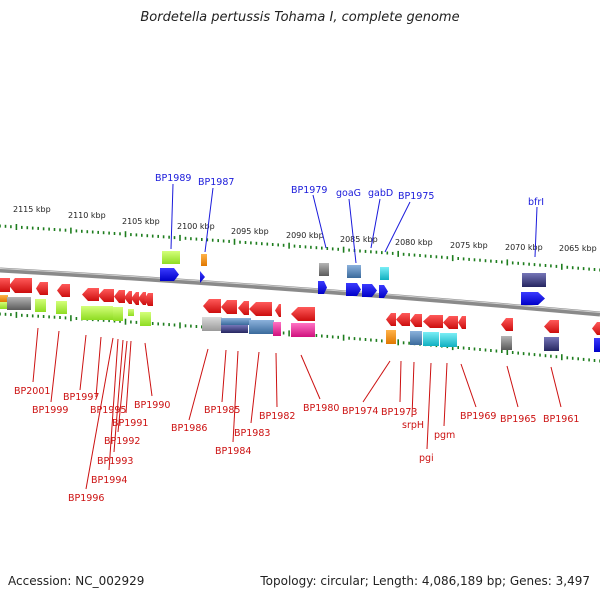 The width and height of the screenshot is (600, 600). What do you see at coordinates (414, 242) in the screenshot?
I see `scale-label: 2080 kbp` at bounding box center [414, 242].